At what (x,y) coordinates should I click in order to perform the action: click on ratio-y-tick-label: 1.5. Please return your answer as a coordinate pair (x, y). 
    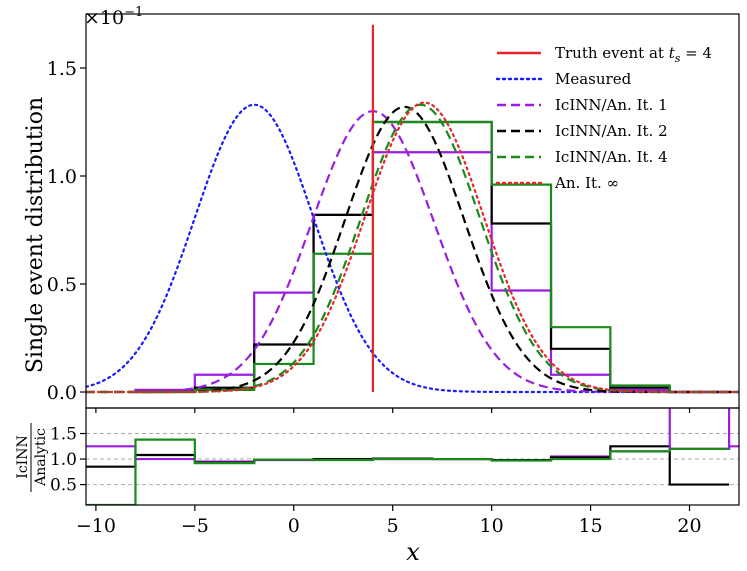
    Looking at the image, I should click on (63, 435).